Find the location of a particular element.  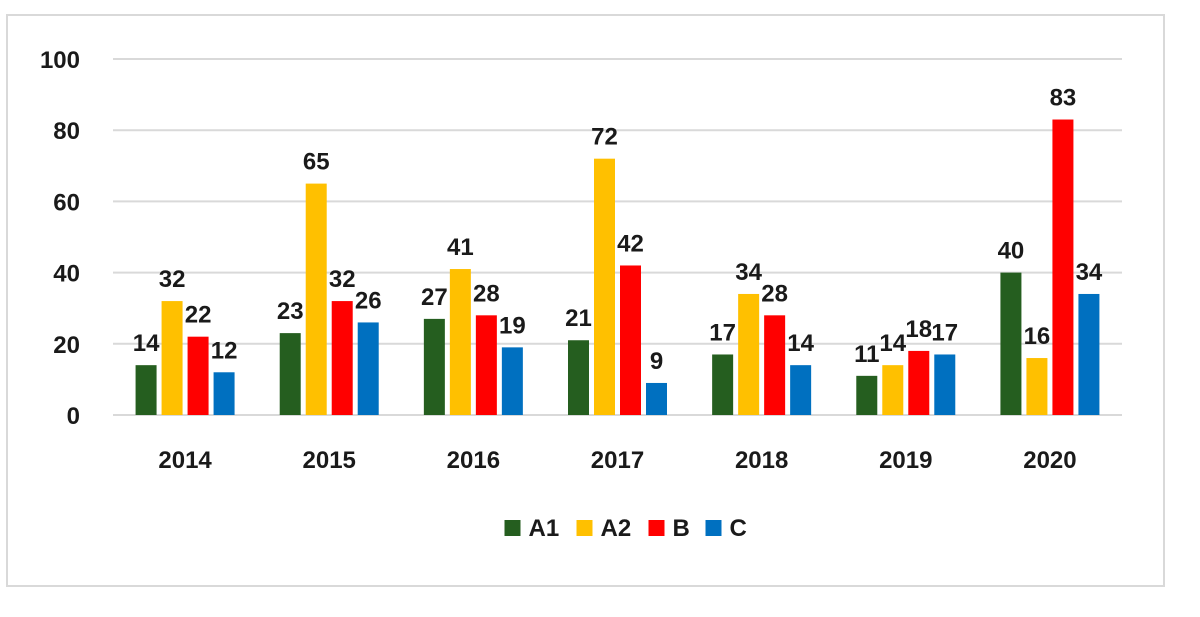

bar-c-2020 is located at coordinates (1089, 354).